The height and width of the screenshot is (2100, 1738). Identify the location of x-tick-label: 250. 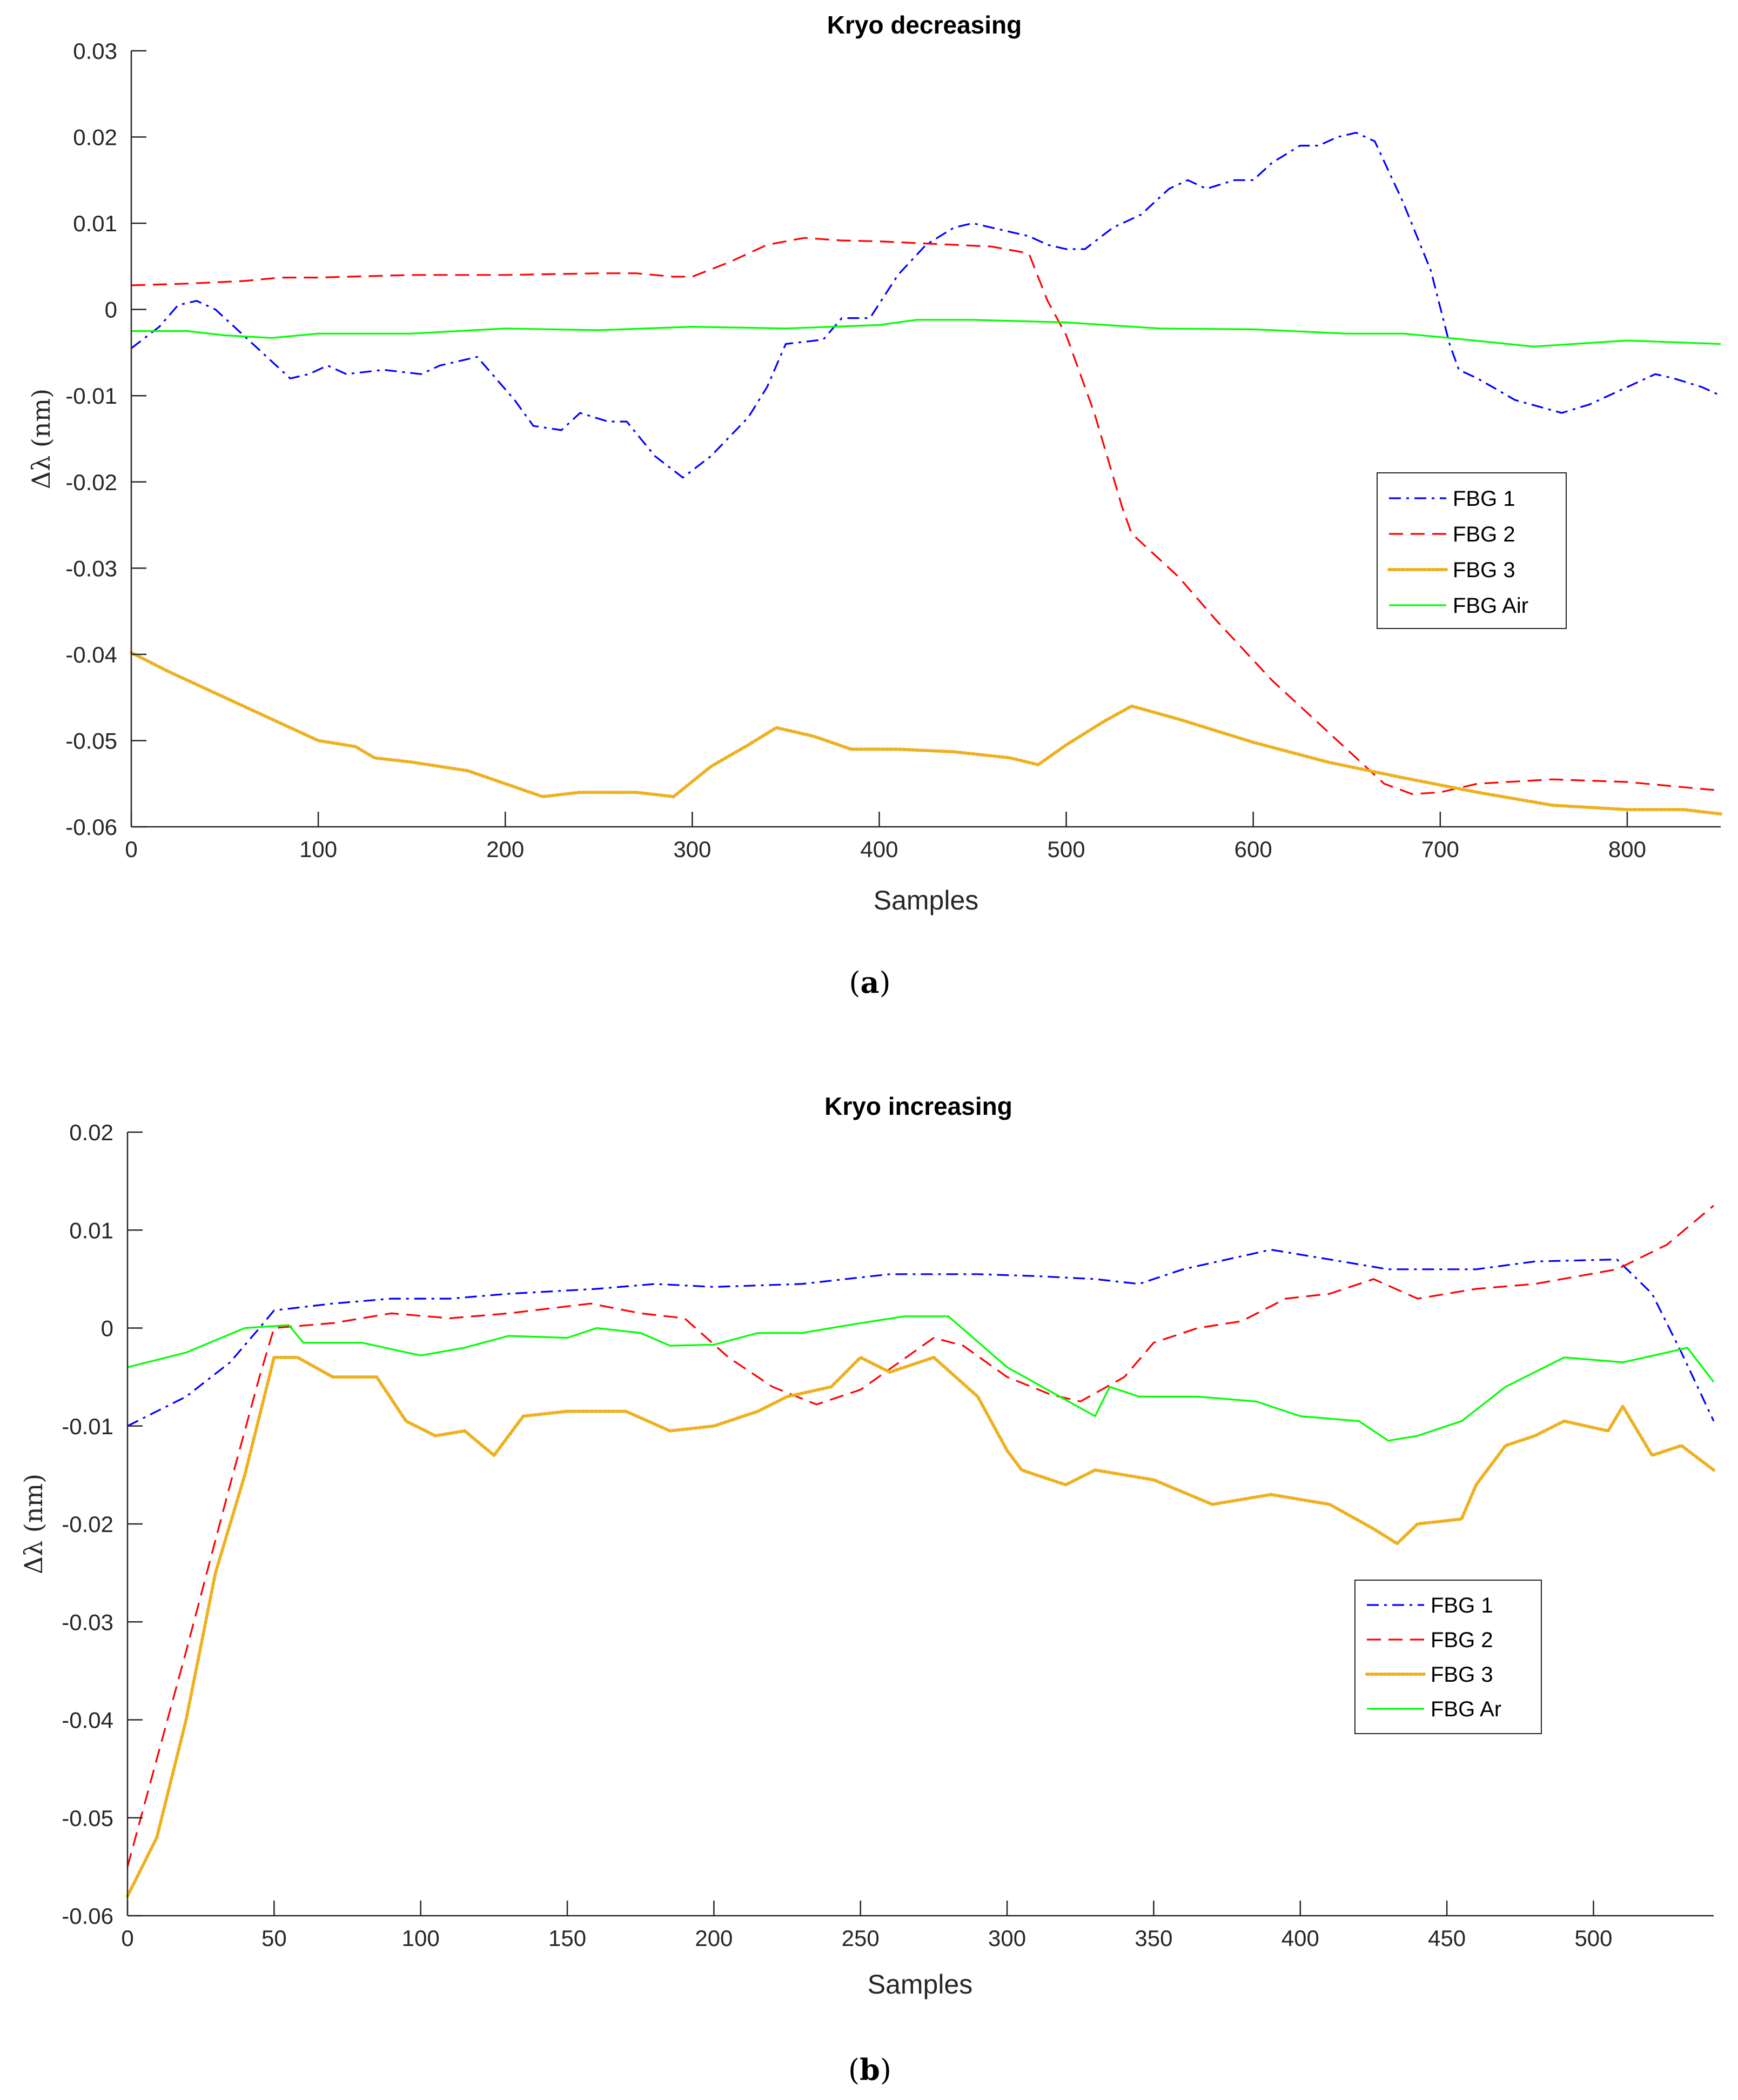
(861, 1938).